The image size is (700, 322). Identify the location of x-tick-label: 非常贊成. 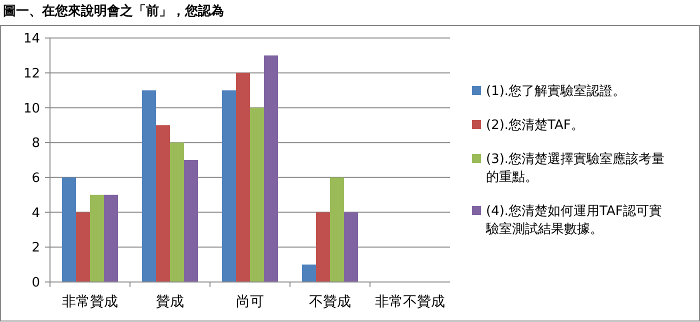
(90, 302).